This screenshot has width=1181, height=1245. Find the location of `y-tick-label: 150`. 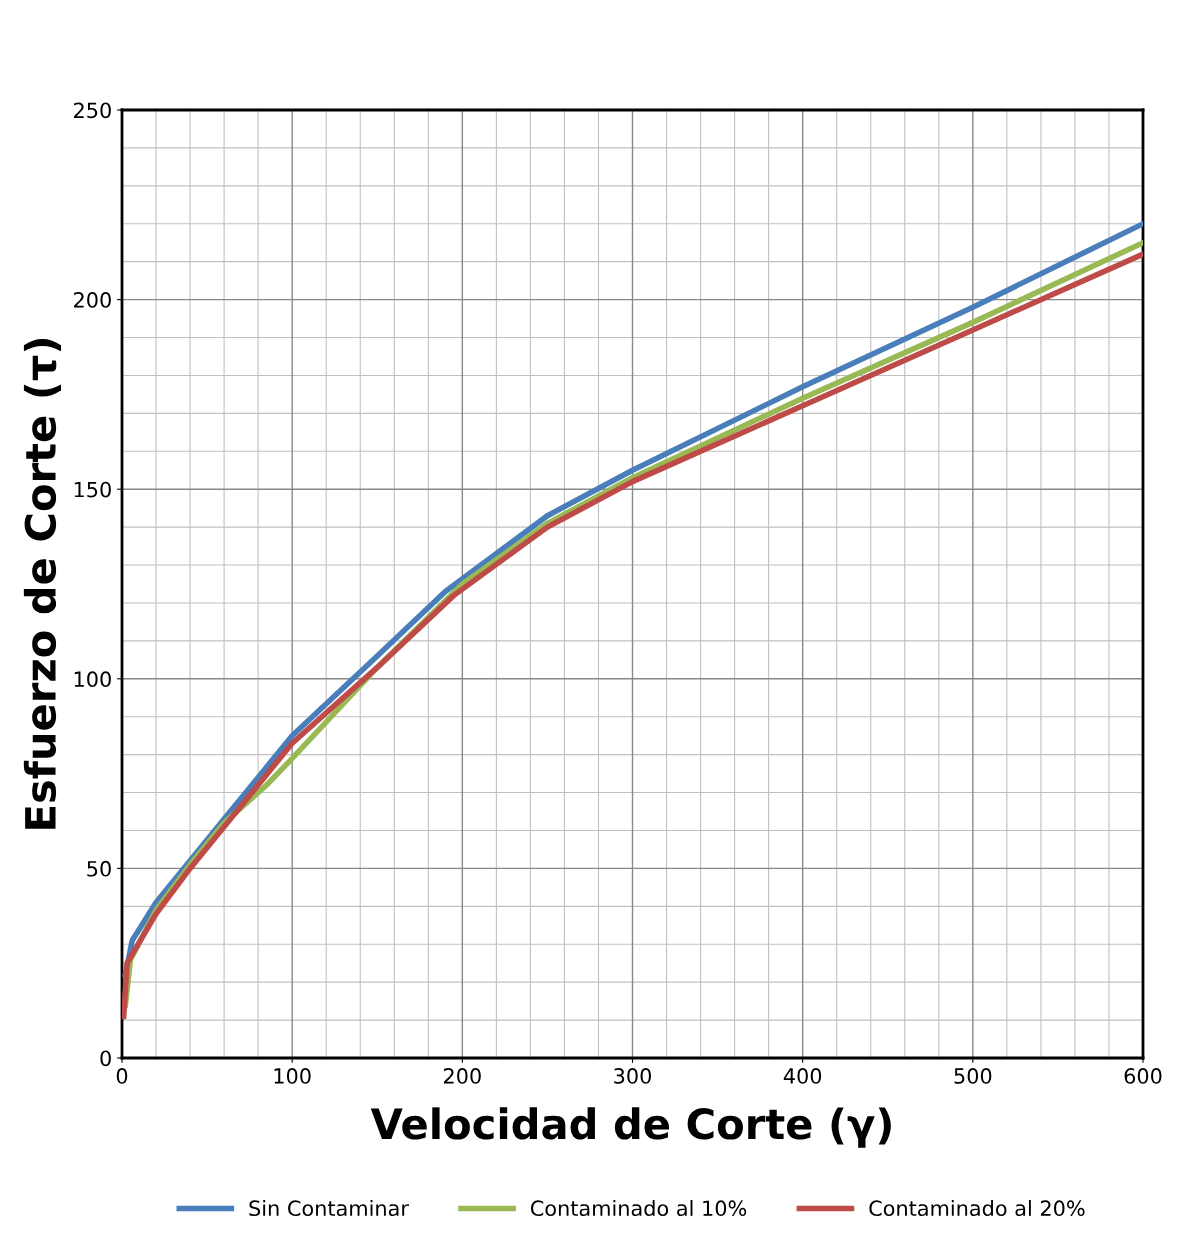

y-tick-label: 150 is located at coordinates (92, 489).